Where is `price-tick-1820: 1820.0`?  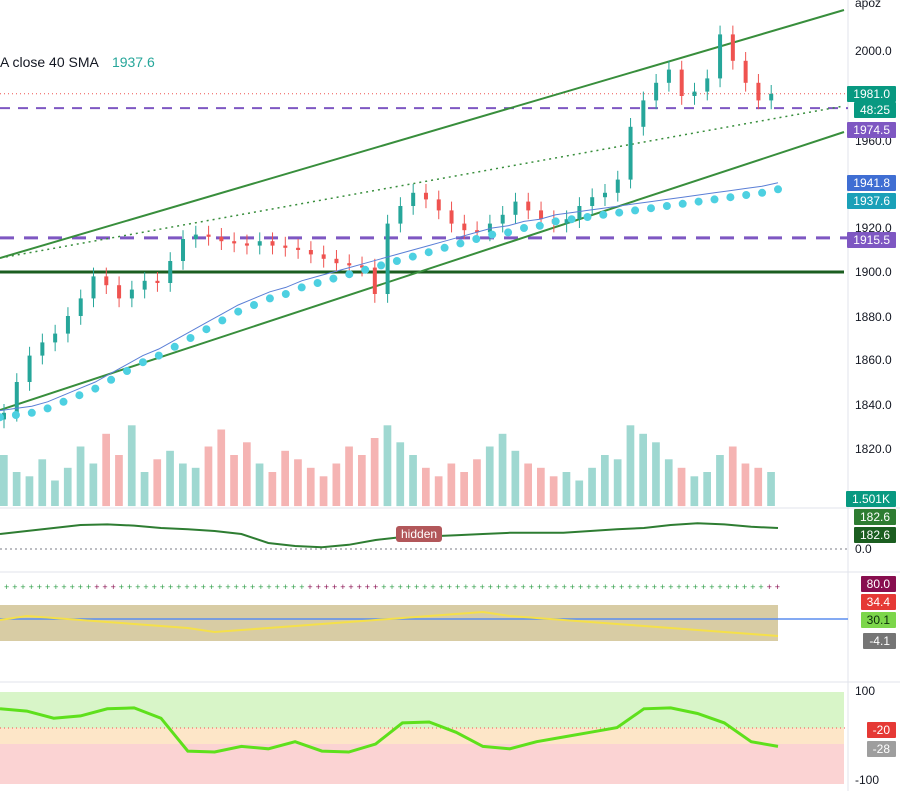 price-tick-1820: 1820.0 is located at coordinates (873, 449).